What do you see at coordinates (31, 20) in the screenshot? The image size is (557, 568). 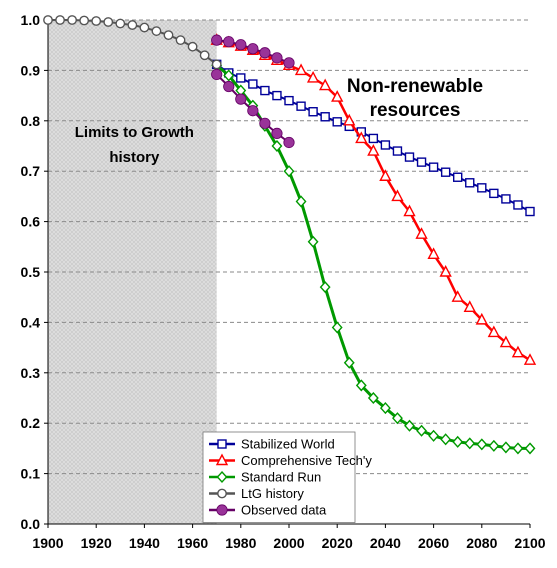 I see `y-tick-label-10: 1.0` at bounding box center [31, 20].